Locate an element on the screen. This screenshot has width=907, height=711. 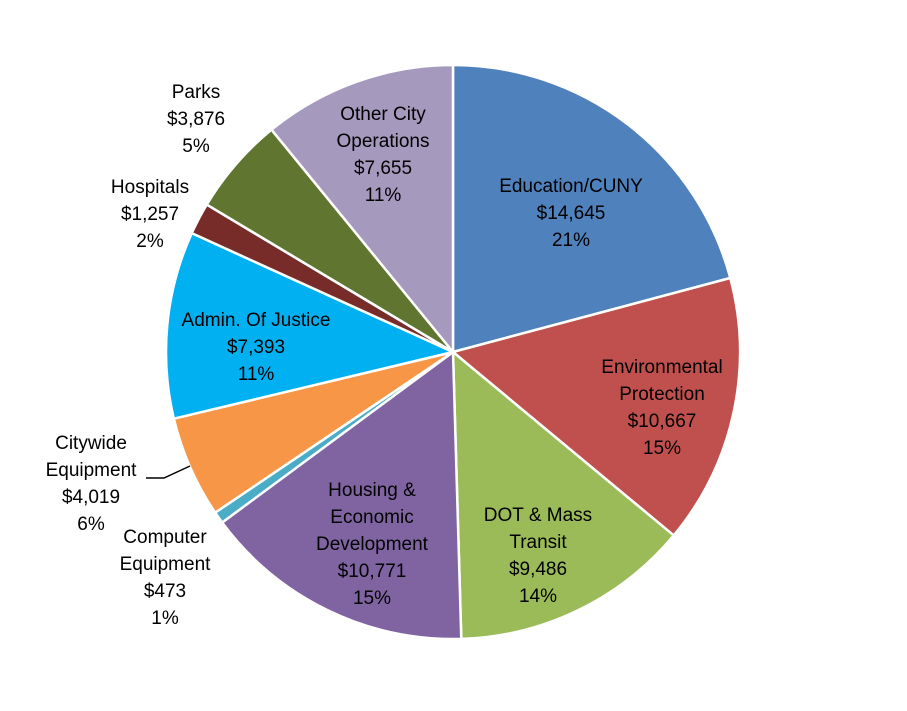
slice-label-justice: Admin. Of Justice $7,393 11% is located at coordinates (256, 347).